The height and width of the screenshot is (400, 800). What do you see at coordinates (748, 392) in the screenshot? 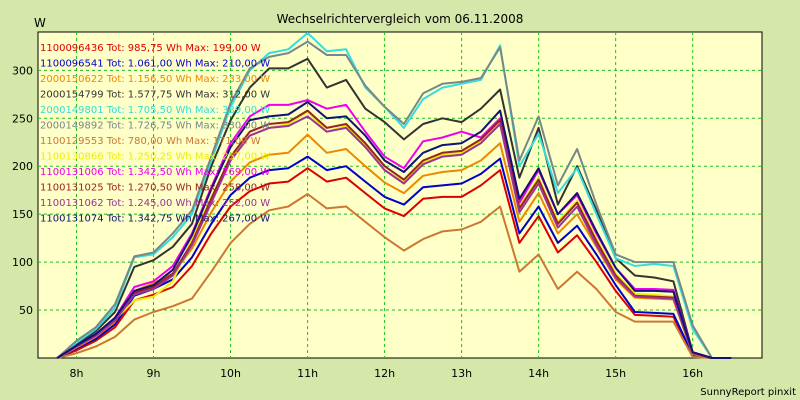
I see `credit-label: SunnyReport pinxit` at bounding box center [748, 392].